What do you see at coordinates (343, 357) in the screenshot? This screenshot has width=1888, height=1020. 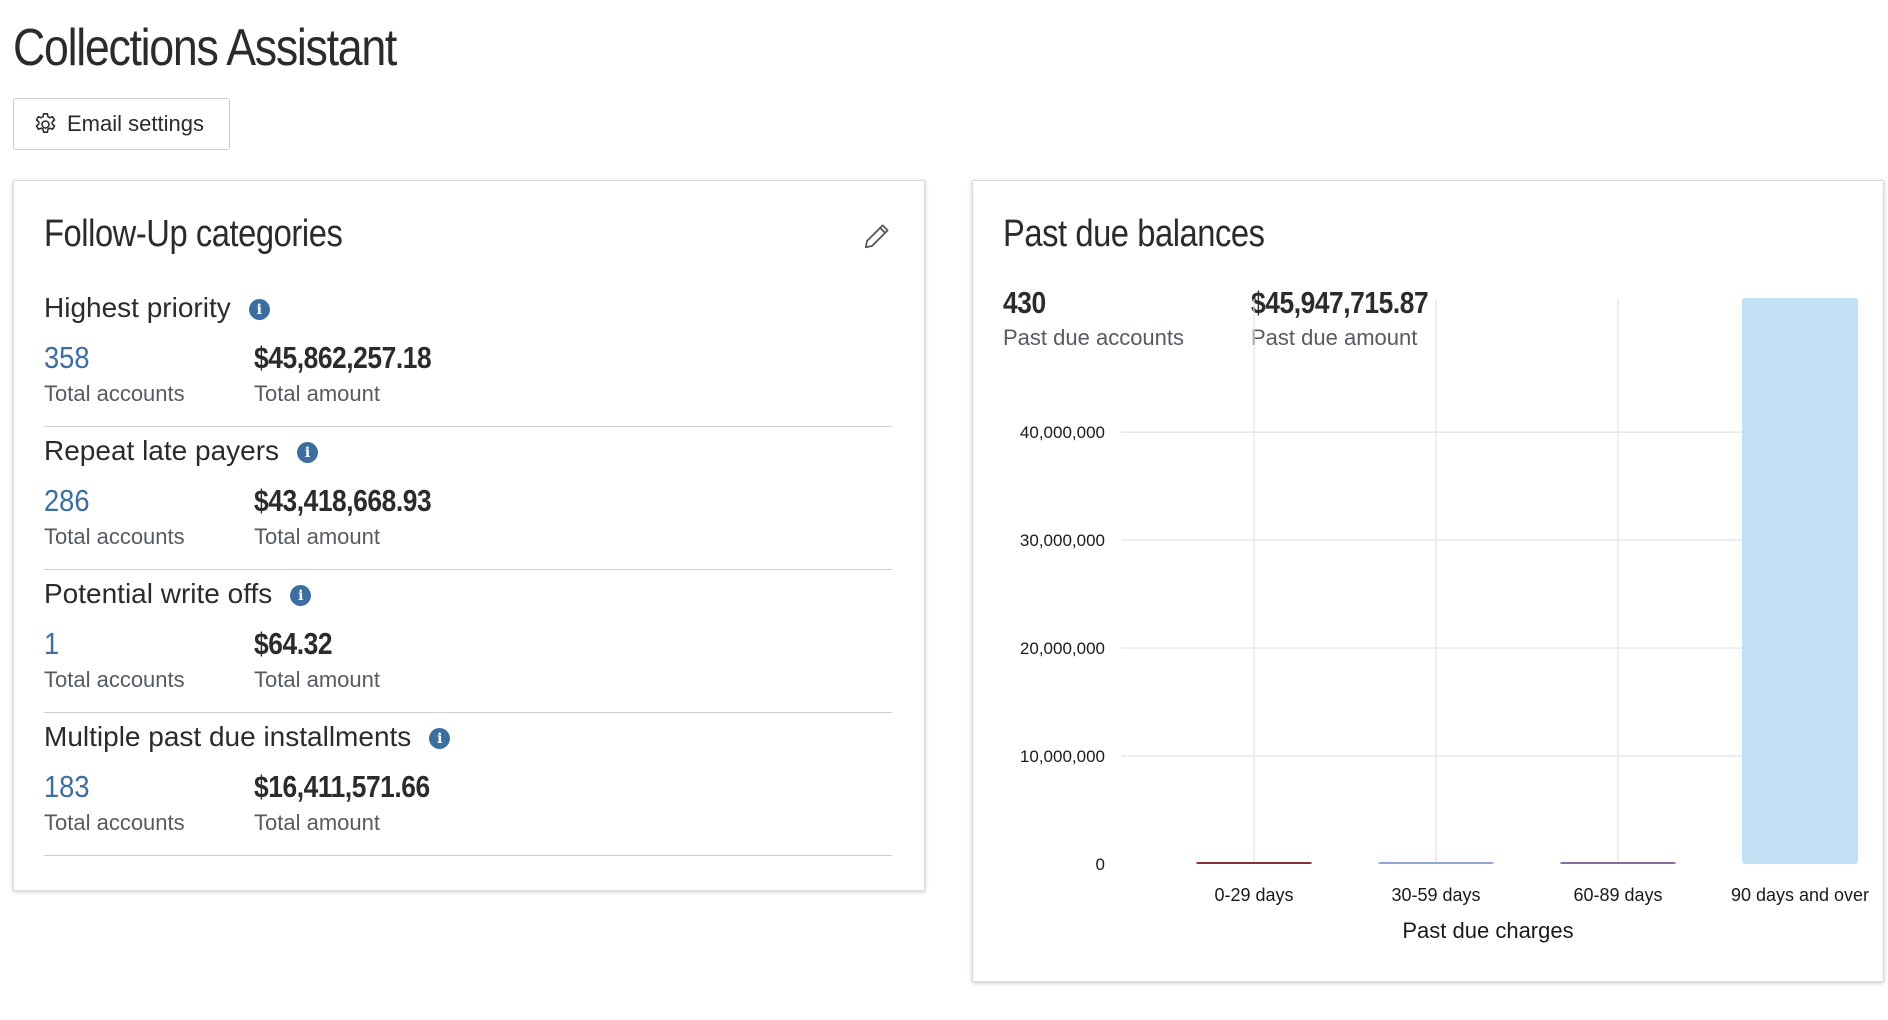 I see `category-amount: $45,862,257.18` at bounding box center [343, 357].